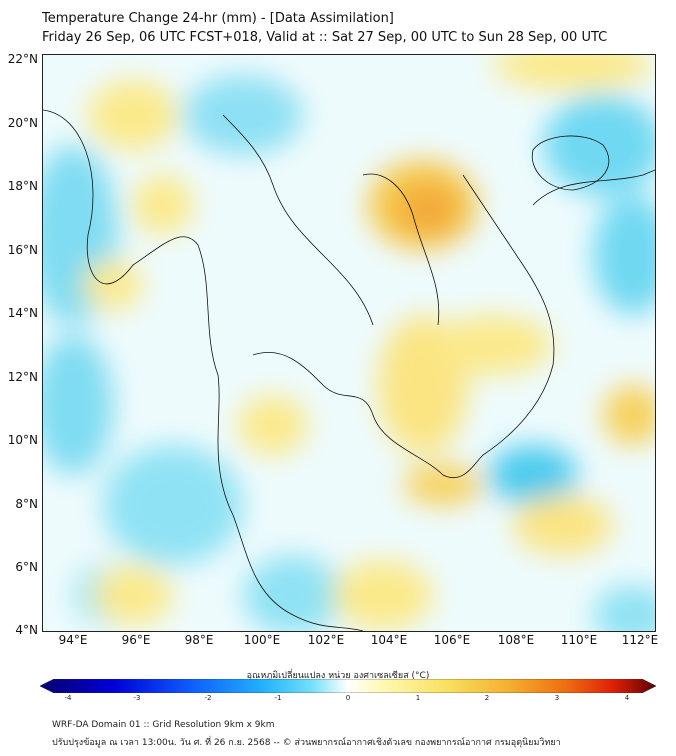 The height and width of the screenshot is (756, 676). I want to click on lat-tick-label: 16°N, so click(22, 250).